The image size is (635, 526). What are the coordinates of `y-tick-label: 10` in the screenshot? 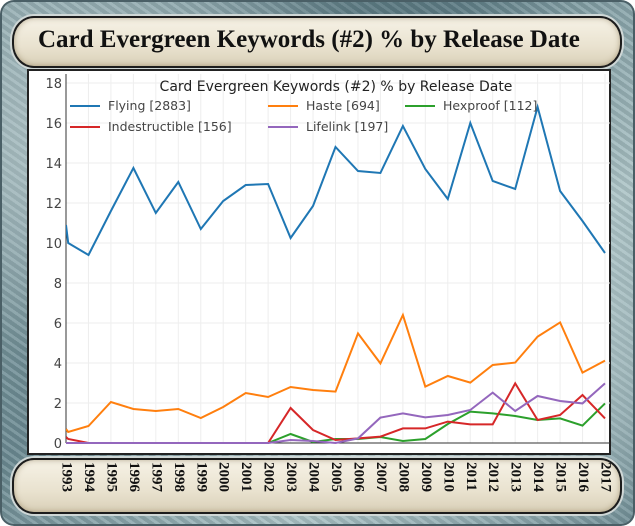 It's located at (53, 244).